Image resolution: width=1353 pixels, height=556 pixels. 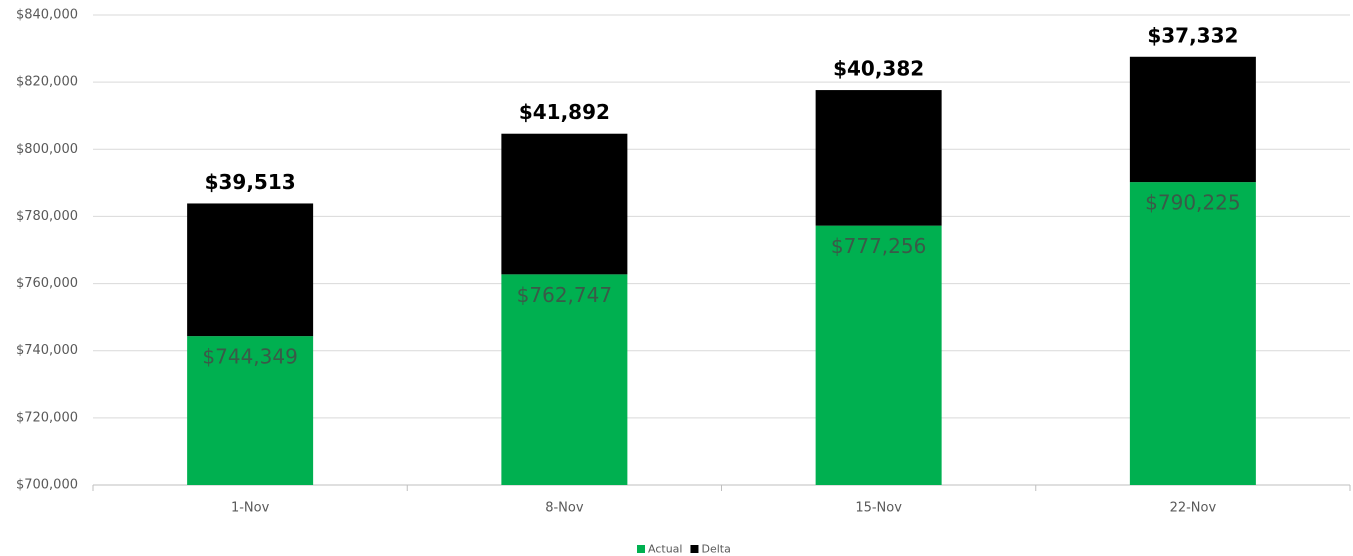 What do you see at coordinates (878, 508) in the screenshot?
I see `x-tick-label: 15-Nov` at bounding box center [878, 508].